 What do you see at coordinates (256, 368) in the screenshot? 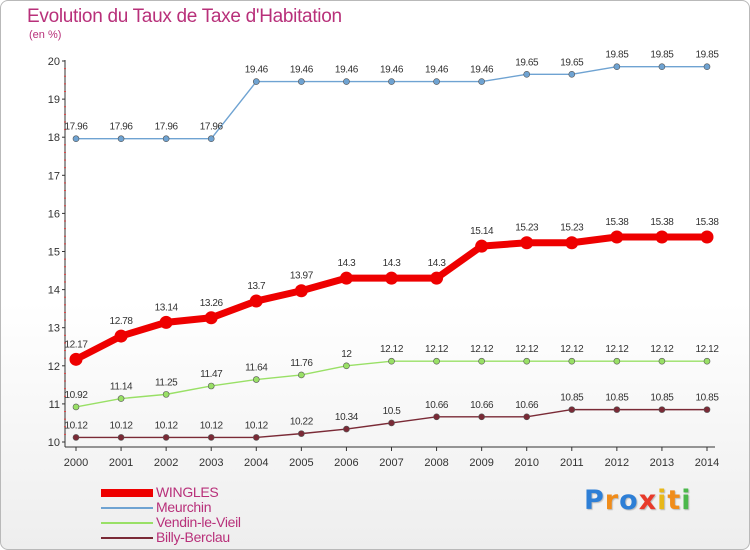
I see `data-label-vendin-le-vieil: 11.64` at bounding box center [256, 368].